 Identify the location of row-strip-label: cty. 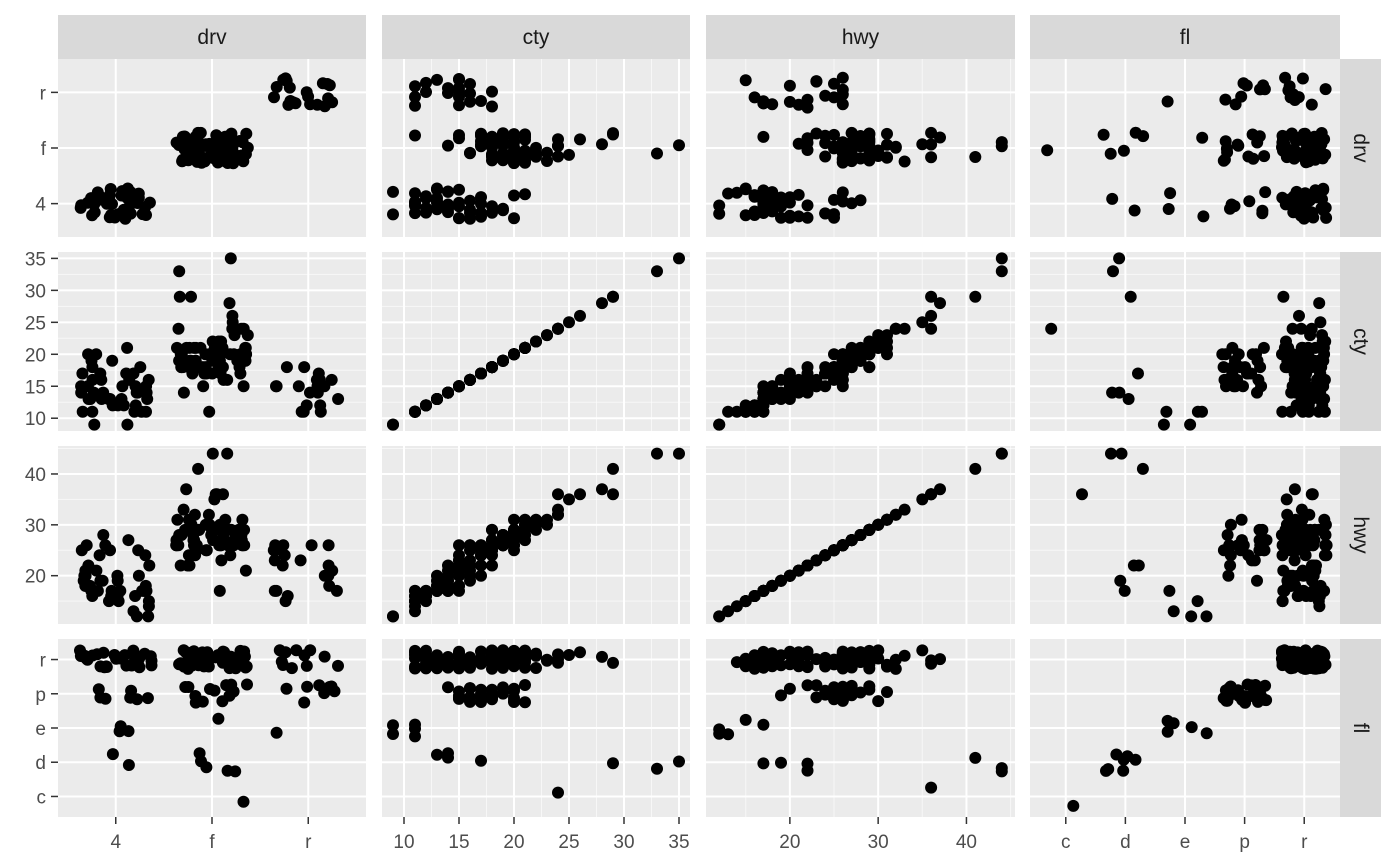
(1360, 341).